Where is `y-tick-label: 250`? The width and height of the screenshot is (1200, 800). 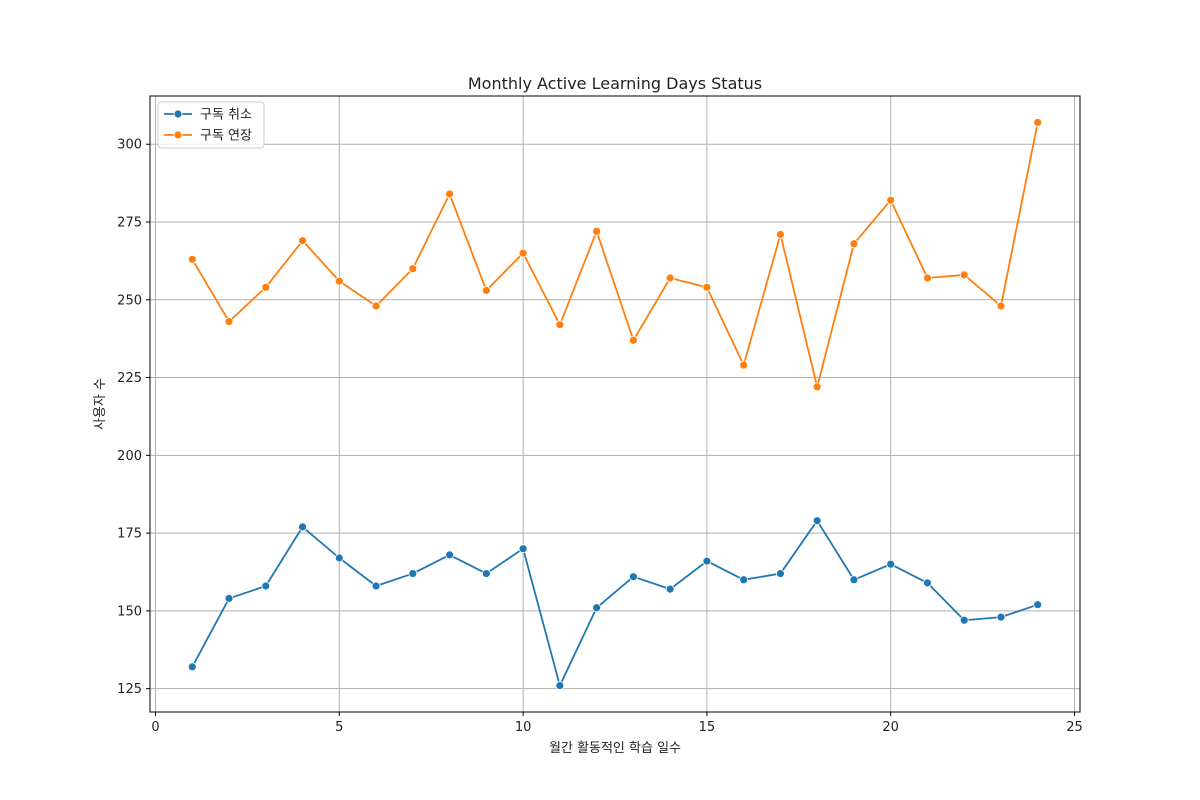
y-tick-label: 250 is located at coordinates (129, 300).